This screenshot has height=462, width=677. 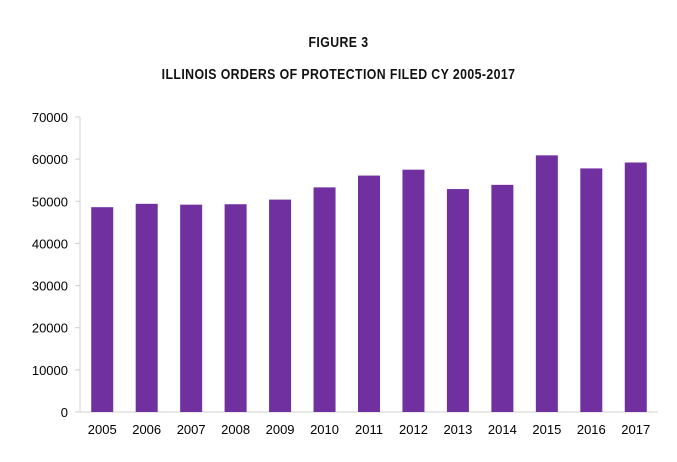 What do you see at coordinates (591, 290) in the screenshot?
I see `bar-2016` at bounding box center [591, 290].